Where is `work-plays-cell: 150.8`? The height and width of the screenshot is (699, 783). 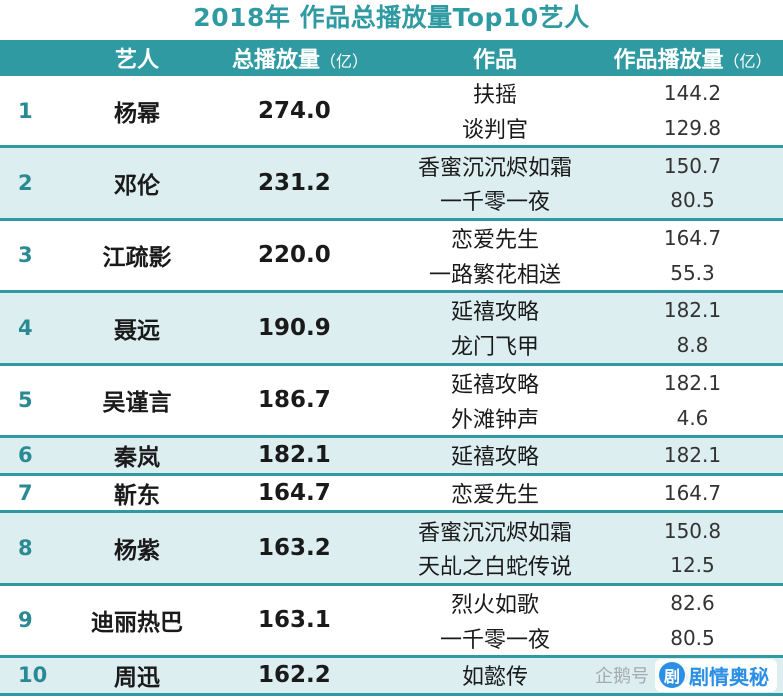 work-plays-cell: 150.8 is located at coordinates (692, 529).